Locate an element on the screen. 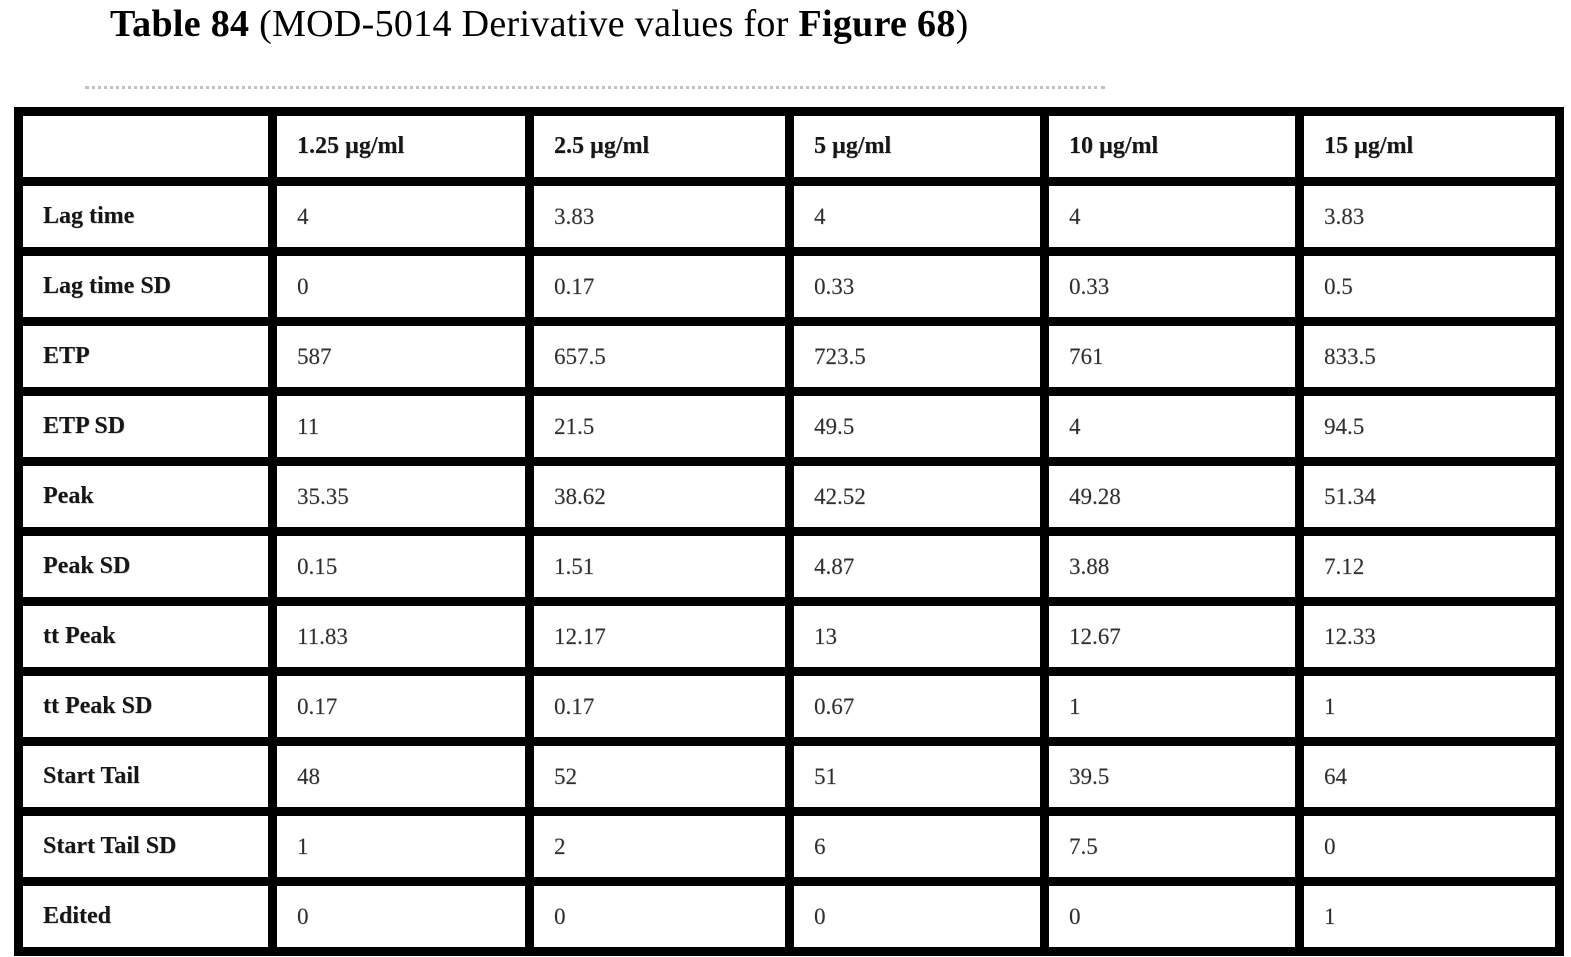  row-label: Edited is located at coordinates (145, 916).